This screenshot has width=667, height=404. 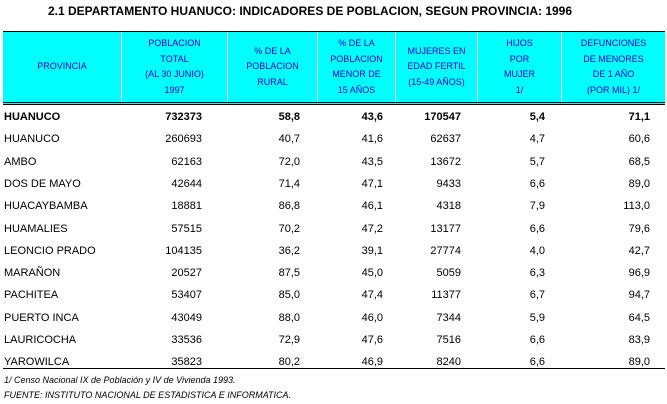 I want to click on value: 7344, so click(x=448, y=317).